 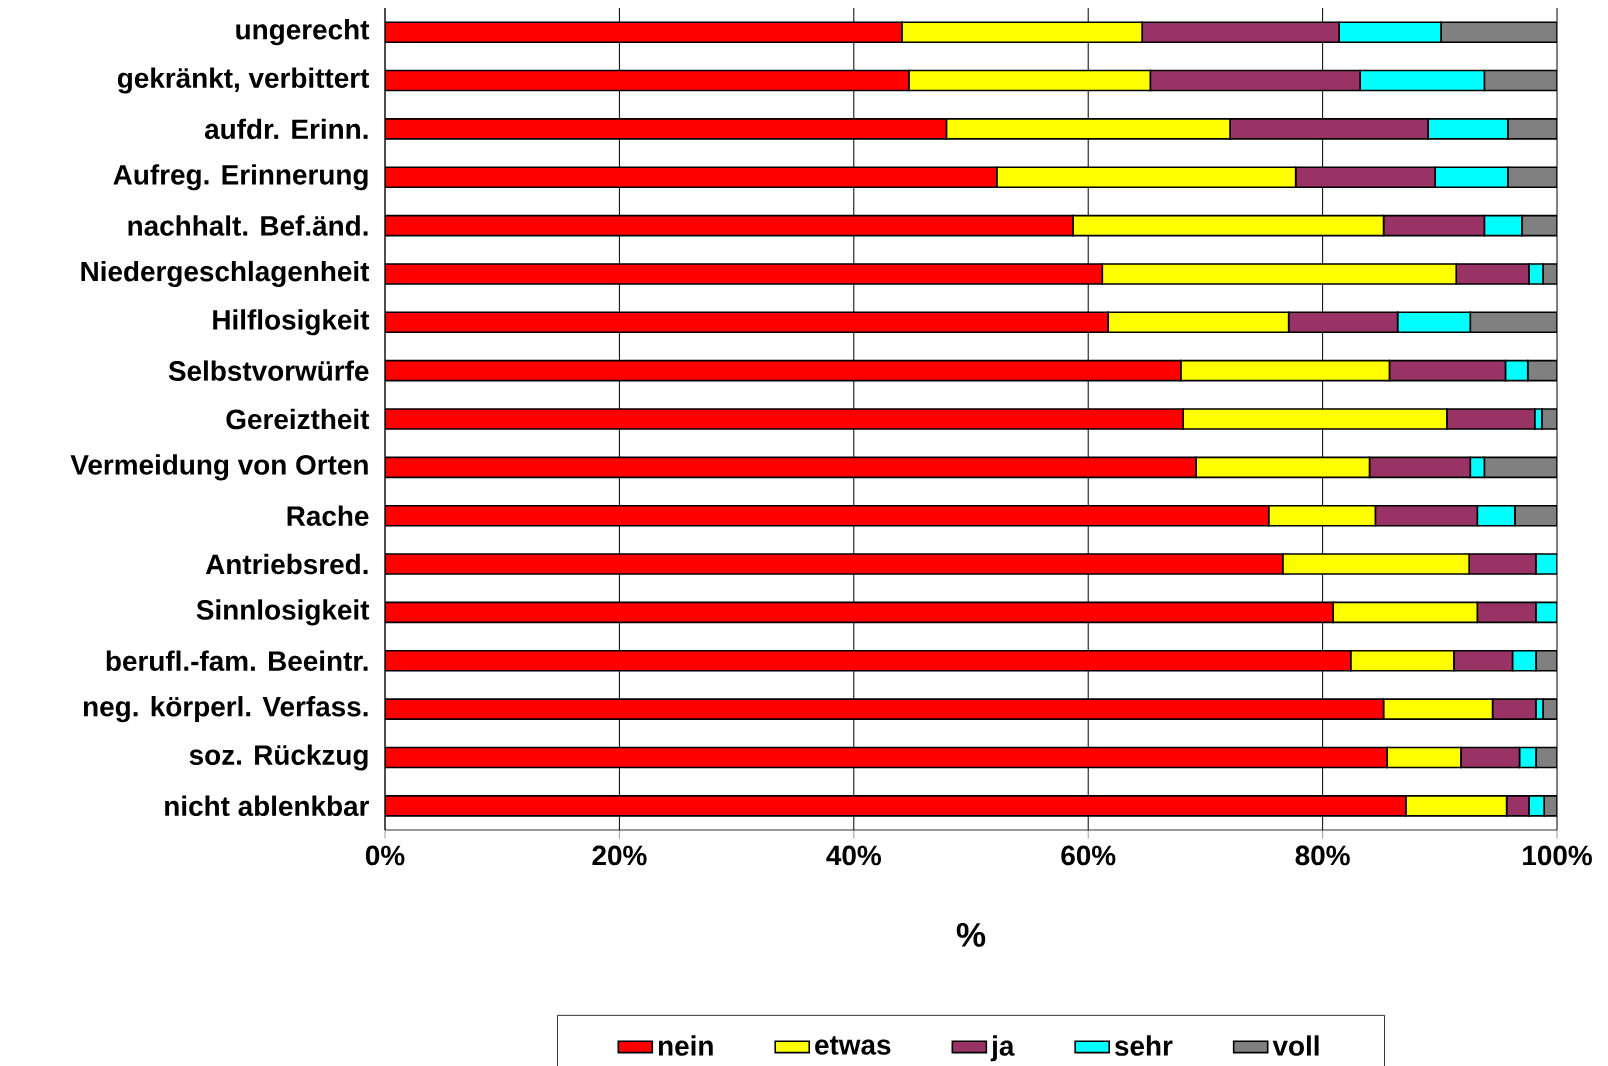 What do you see at coordinates (385, 855) in the screenshot?
I see `x-tick-label: 0%` at bounding box center [385, 855].